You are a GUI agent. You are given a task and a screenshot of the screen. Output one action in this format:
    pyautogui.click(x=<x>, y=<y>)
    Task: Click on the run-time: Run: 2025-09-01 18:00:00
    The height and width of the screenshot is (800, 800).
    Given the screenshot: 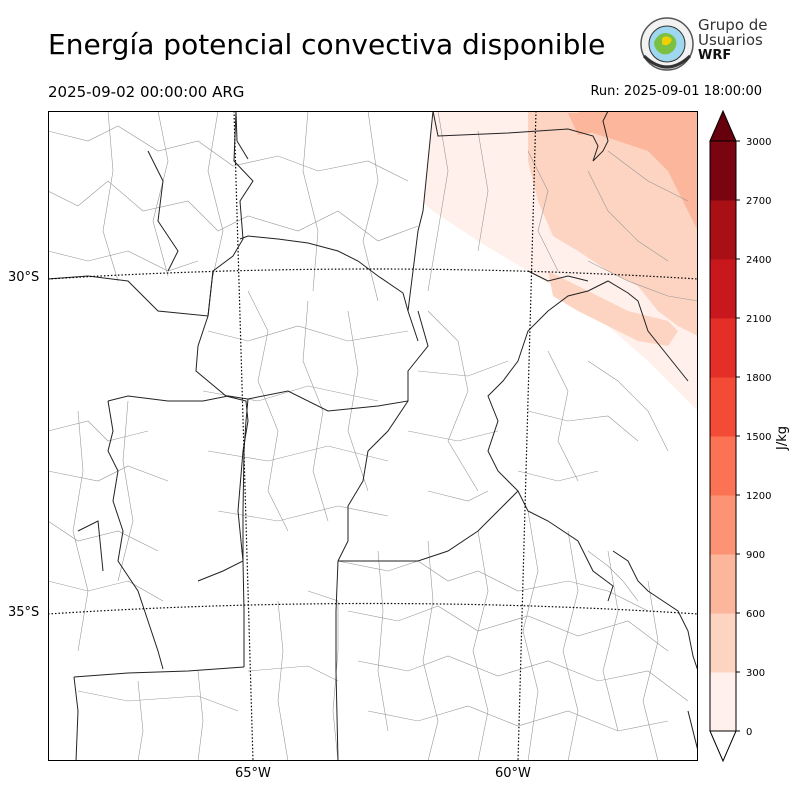 What is the action you would take?
    pyautogui.click(x=676, y=91)
    